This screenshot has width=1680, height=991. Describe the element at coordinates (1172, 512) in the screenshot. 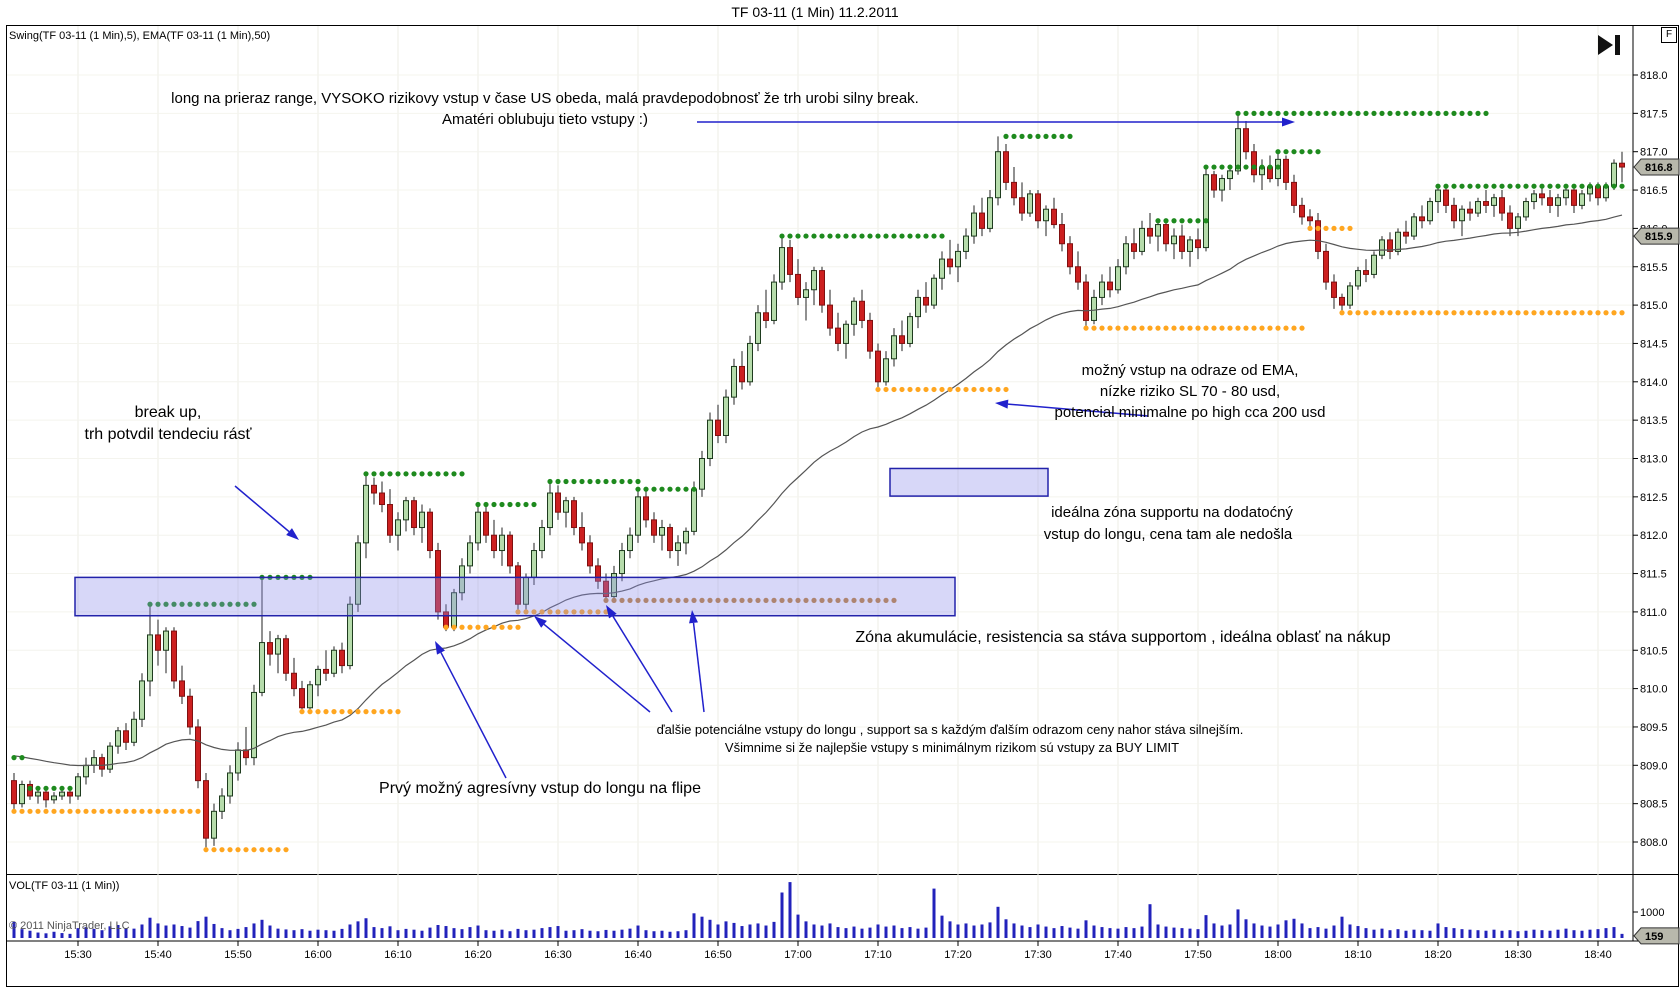

I see `annotation-text: ideálna zóna supportu na dodatoćný` at that location.